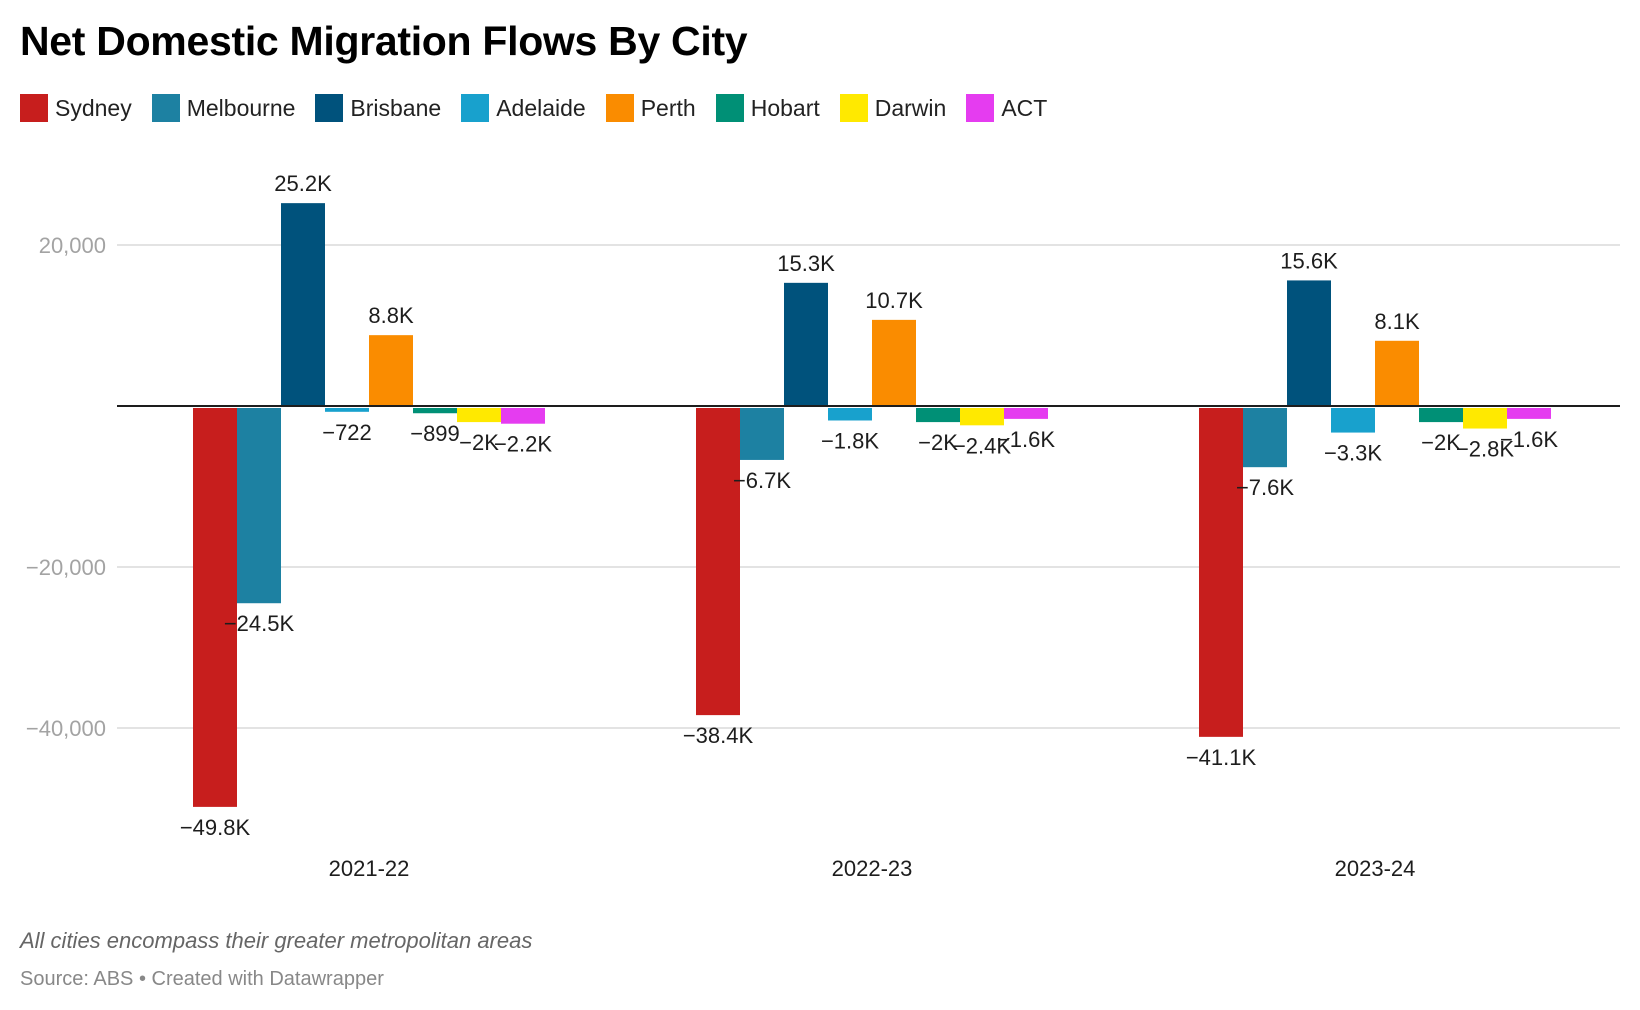  Describe the element at coordinates (369, 868) in the screenshot. I see `x-category-label: 2021-22` at that location.